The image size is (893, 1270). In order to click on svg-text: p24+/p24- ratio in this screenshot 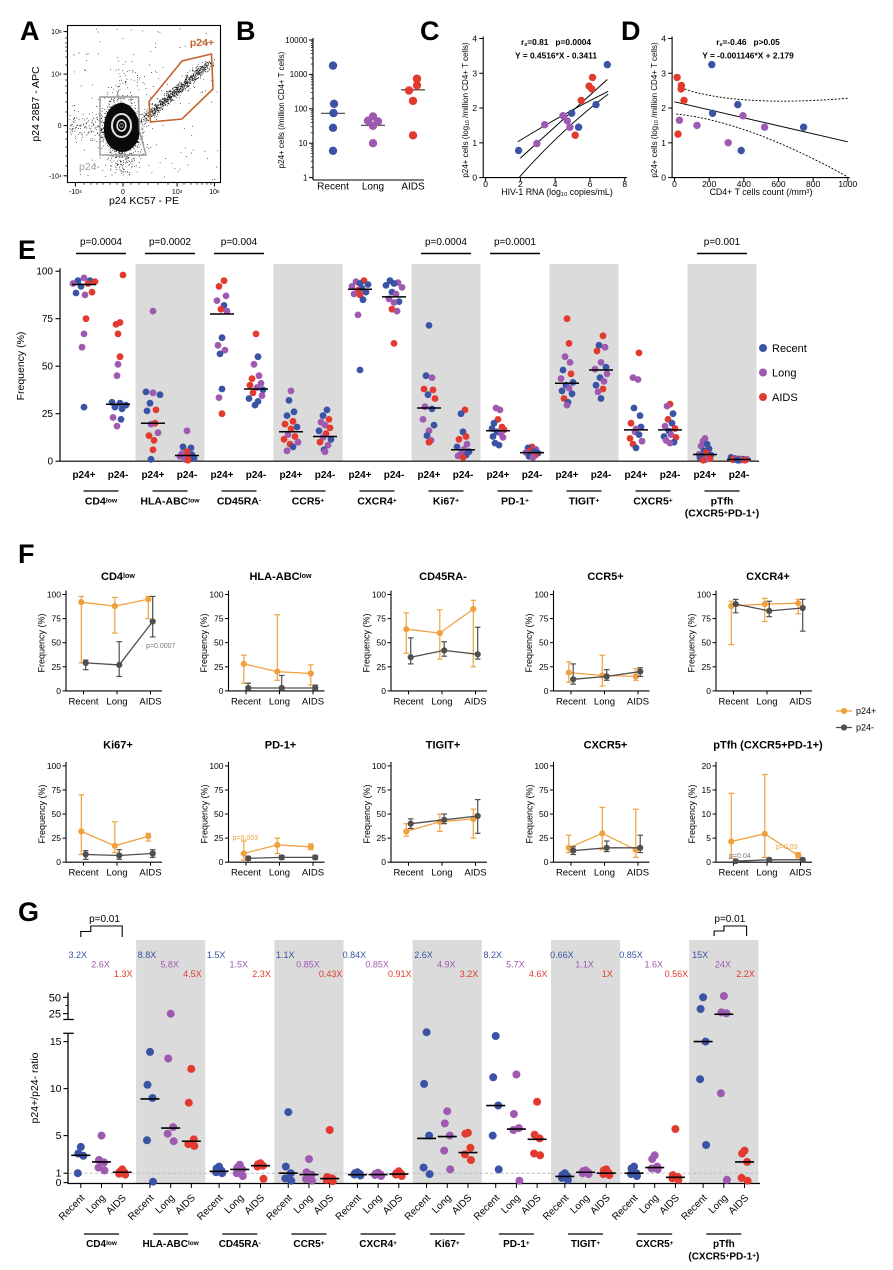, I will do `click(35, 1087)`.